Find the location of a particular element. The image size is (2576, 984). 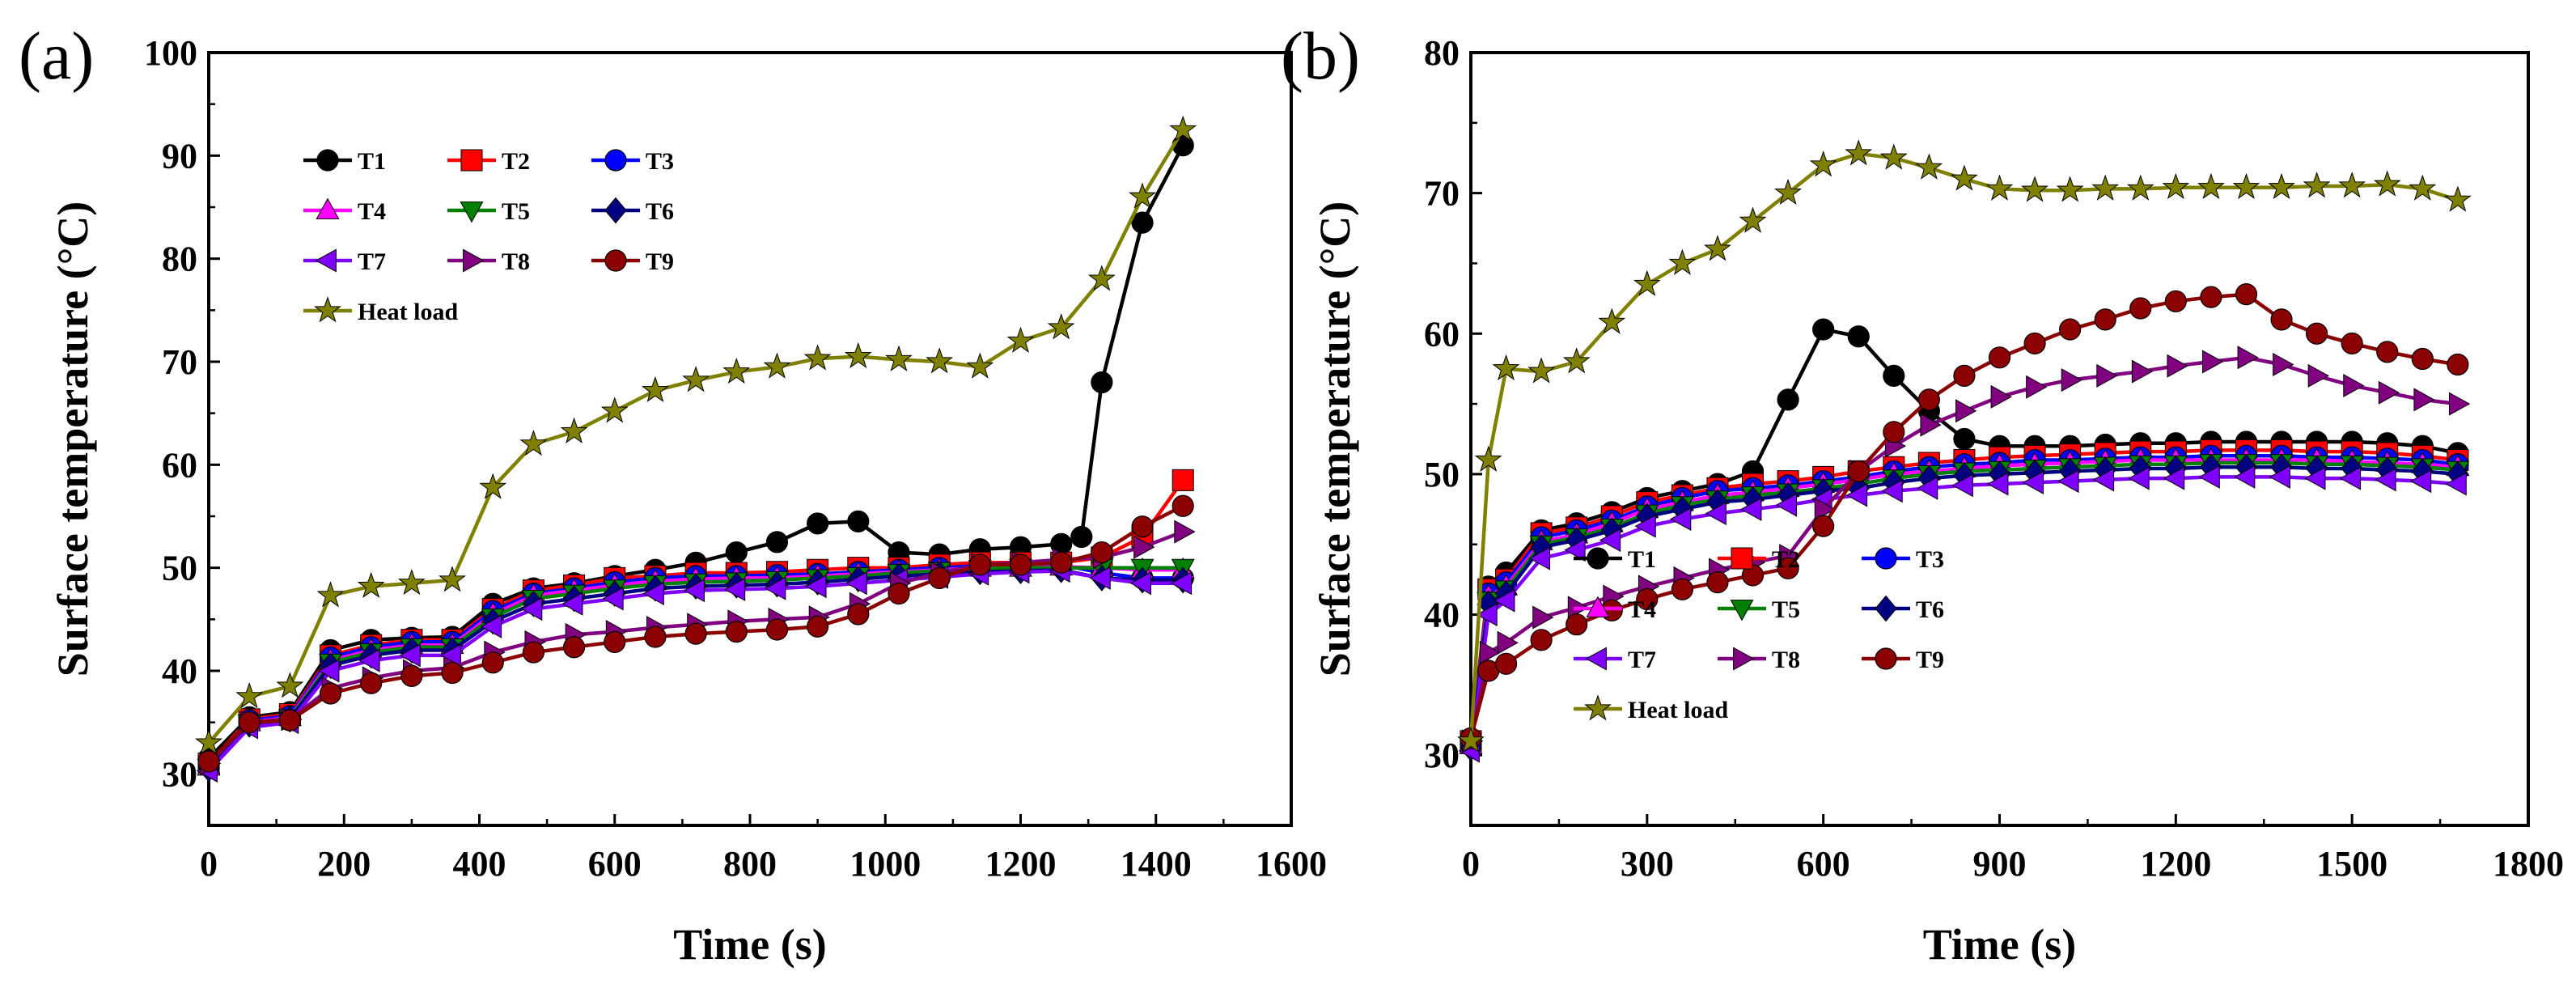

legend-label: T5 is located at coordinates (1786, 609).